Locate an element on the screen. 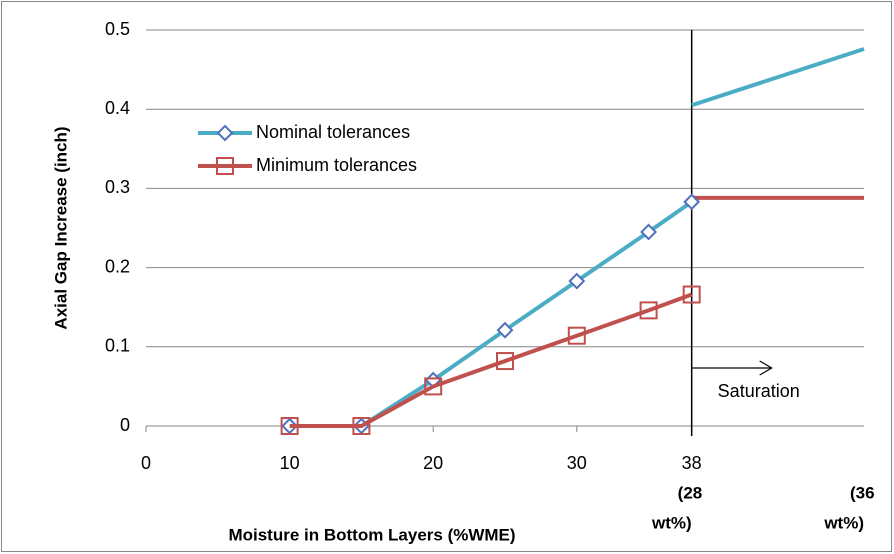  x-tick-label: 0 is located at coordinates (146, 463).